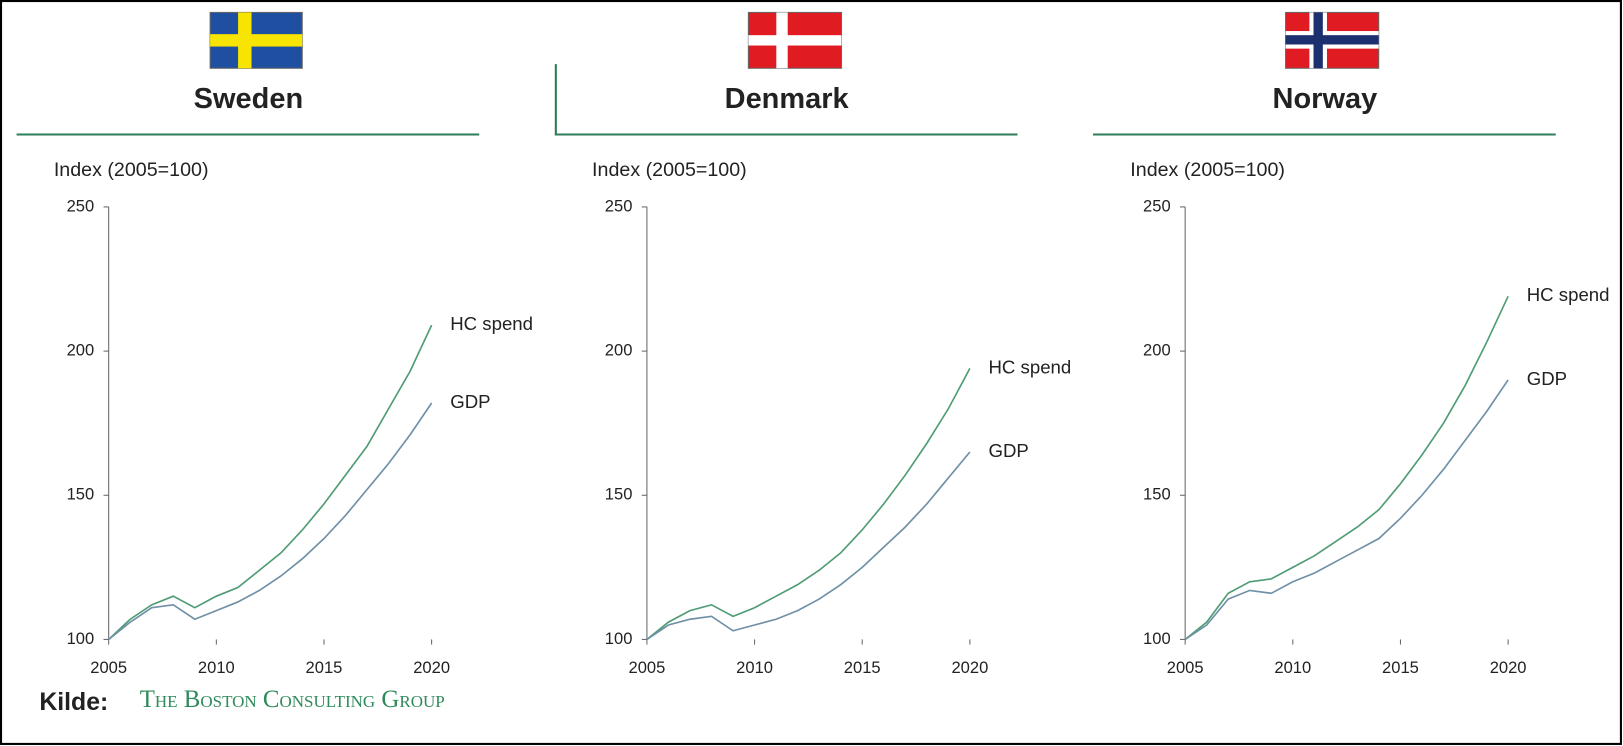 The image size is (1623, 746). I want to click on chart-title: Norway, so click(1325, 99).